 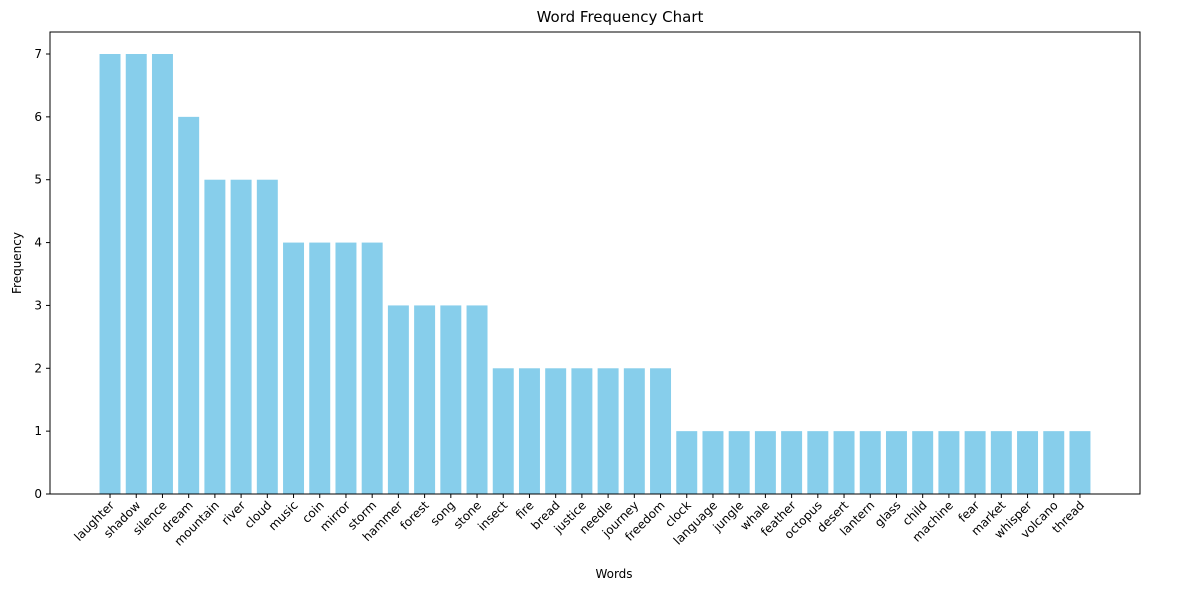 What do you see at coordinates (110, 274) in the screenshot?
I see `bar-laughter` at bounding box center [110, 274].